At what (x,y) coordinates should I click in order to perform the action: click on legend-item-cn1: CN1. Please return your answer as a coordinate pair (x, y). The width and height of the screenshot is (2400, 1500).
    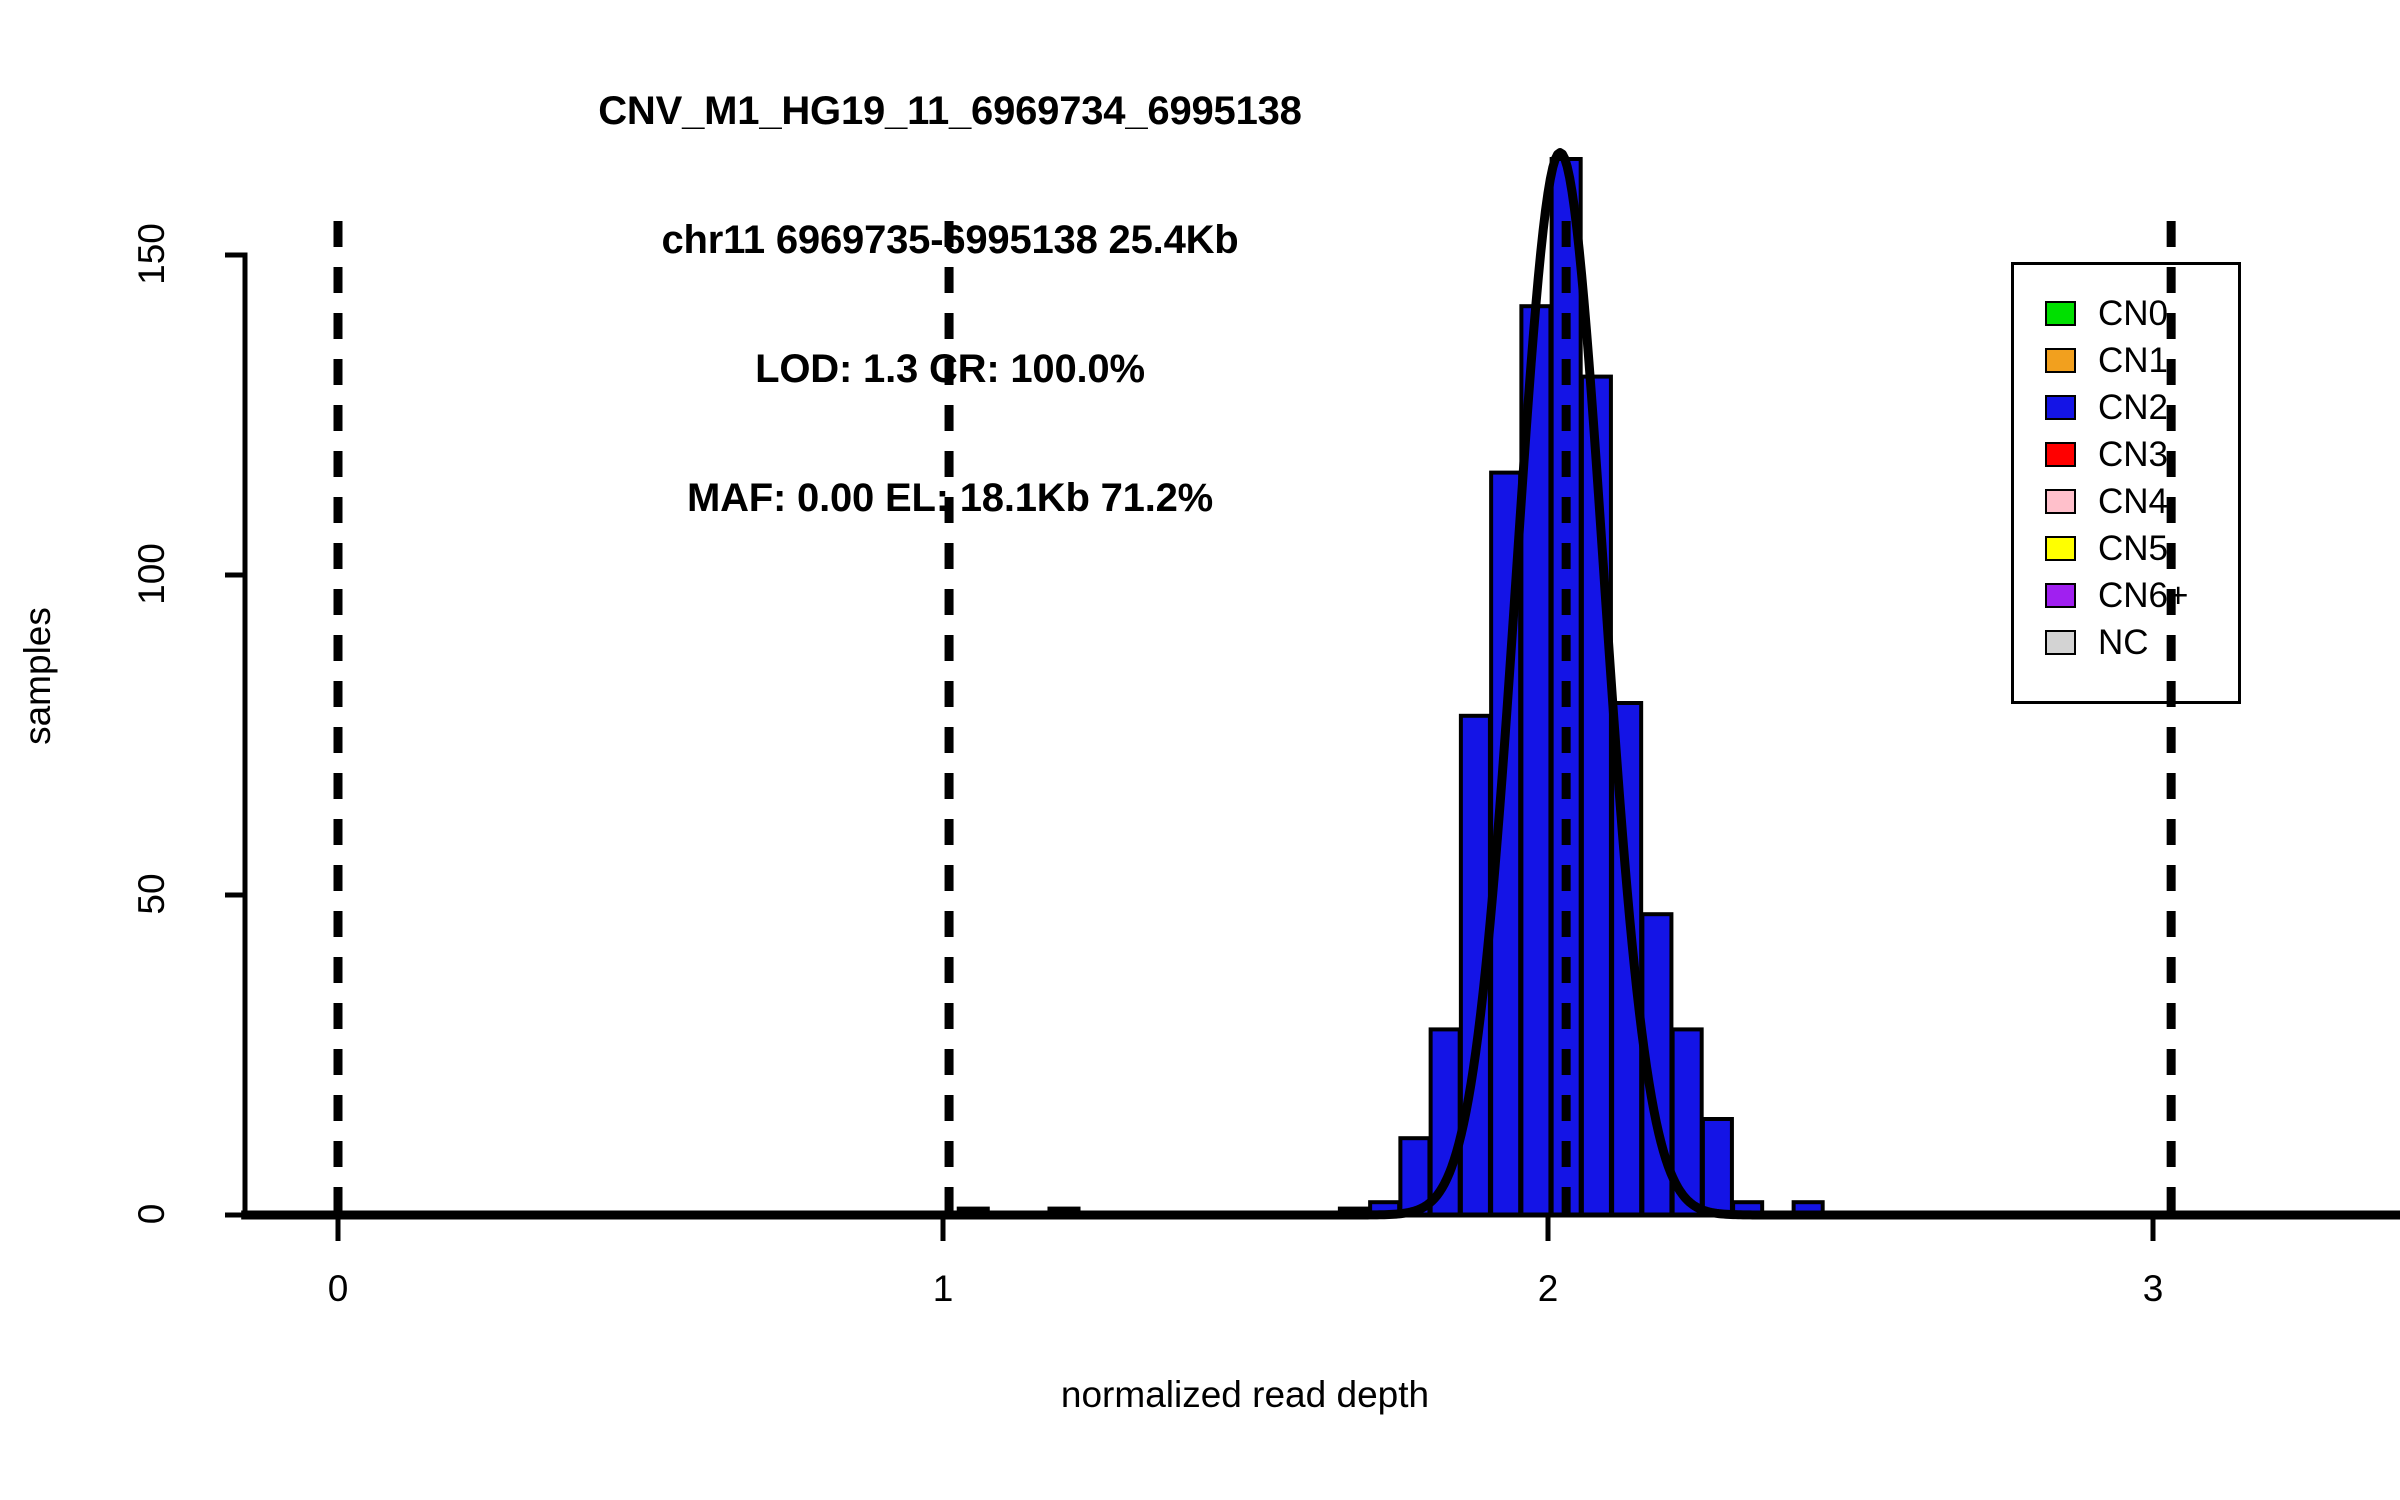
    Looking at the image, I should click on (2143, 360).